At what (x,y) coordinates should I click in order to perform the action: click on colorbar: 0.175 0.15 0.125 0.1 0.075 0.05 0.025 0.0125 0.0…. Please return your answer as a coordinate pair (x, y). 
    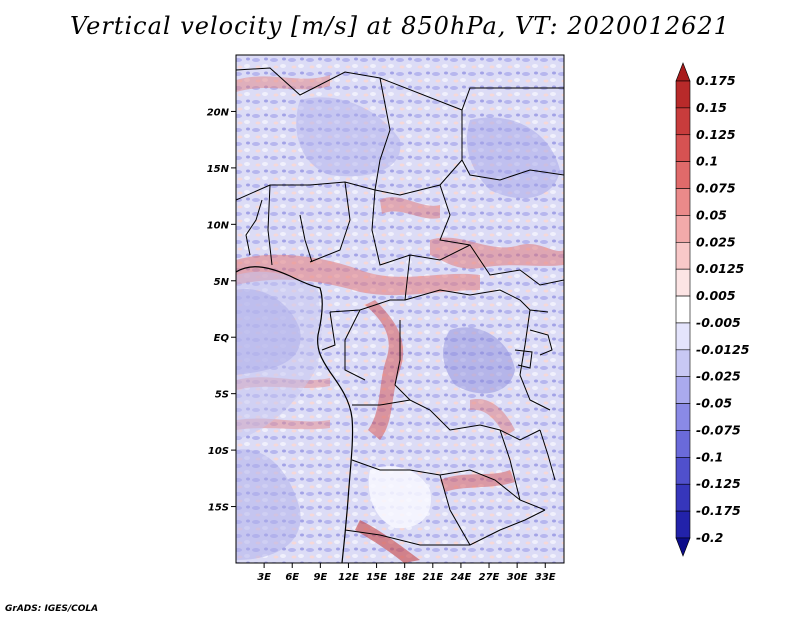
    Looking at the image, I should click on (712, 309).